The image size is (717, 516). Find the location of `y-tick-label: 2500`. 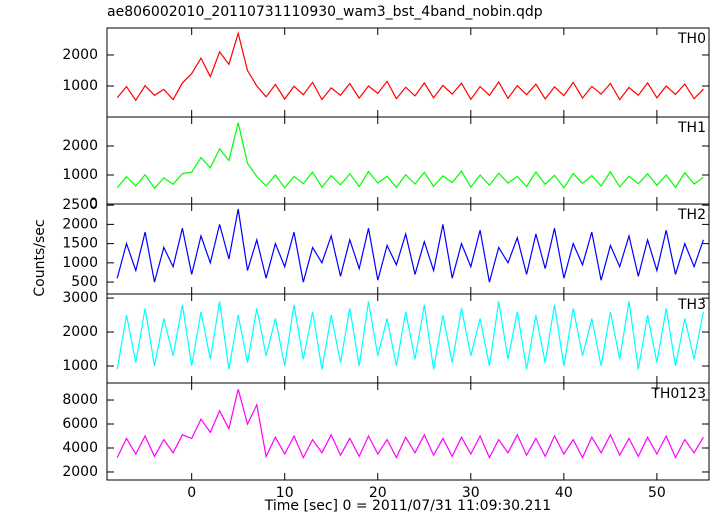

y-tick-label: 2500 is located at coordinates (80, 205).